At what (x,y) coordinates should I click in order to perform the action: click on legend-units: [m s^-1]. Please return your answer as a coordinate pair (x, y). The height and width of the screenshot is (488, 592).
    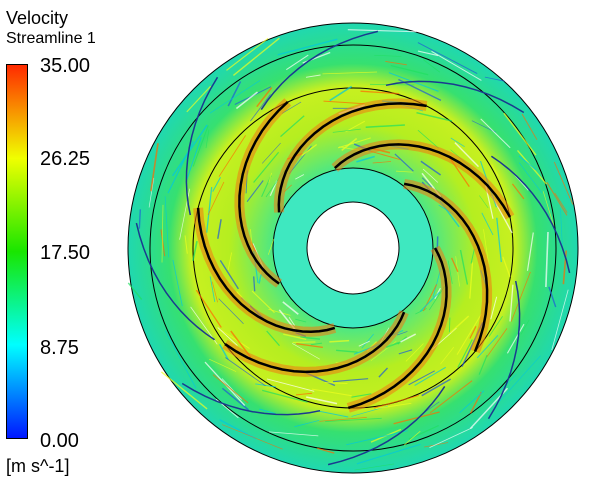
    Looking at the image, I should click on (38, 466).